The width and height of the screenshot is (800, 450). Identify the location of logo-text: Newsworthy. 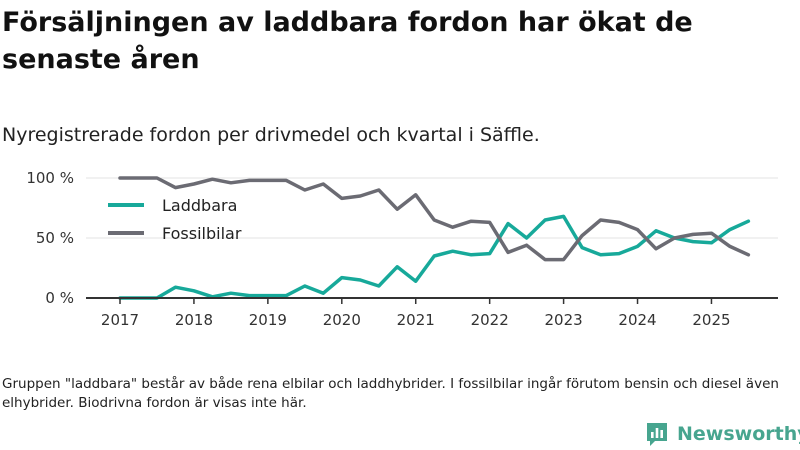
(738, 434).